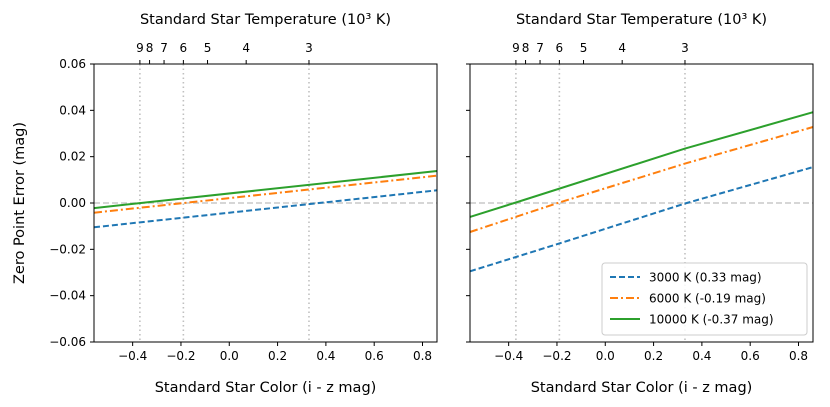  What do you see at coordinates (67, 296) in the screenshot?
I see `y-tick-label: −0.04` at bounding box center [67, 296].